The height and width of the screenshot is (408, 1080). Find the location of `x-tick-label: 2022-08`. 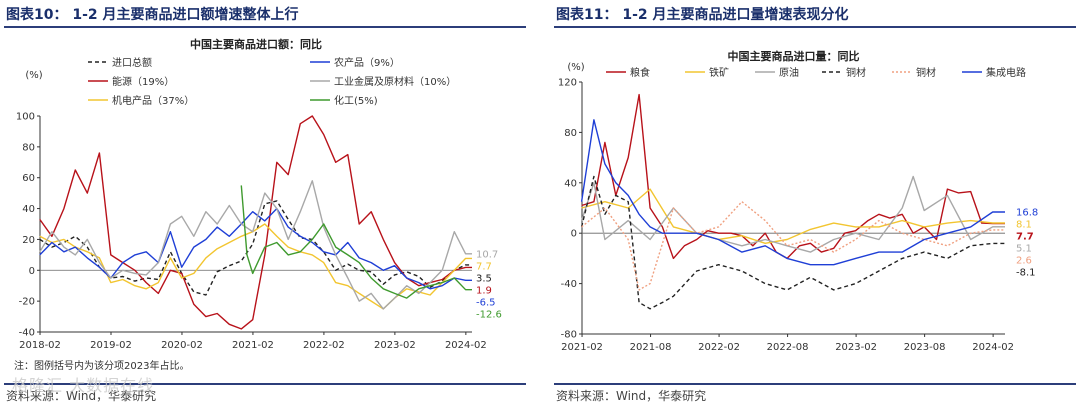

x-tick-label: 2022-08 is located at coordinates (788, 347).